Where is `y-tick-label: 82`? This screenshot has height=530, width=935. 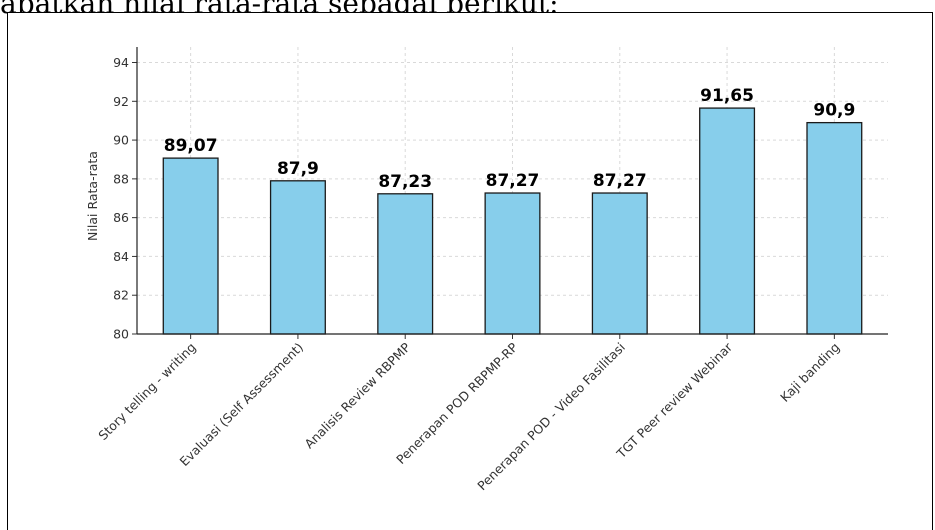
y-tick-label: 82 is located at coordinates (121, 295).